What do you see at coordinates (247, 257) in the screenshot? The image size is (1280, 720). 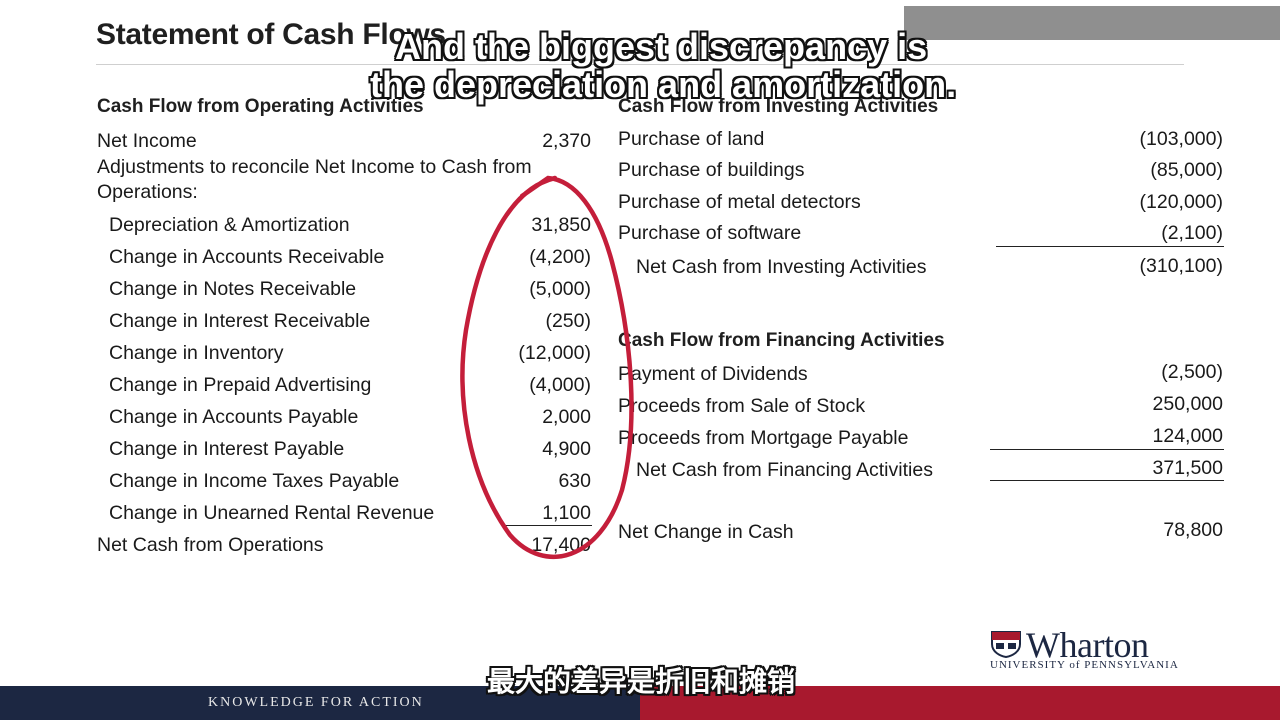 I see `op-item-label: Change in Accounts Receivable` at bounding box center [247, 257].